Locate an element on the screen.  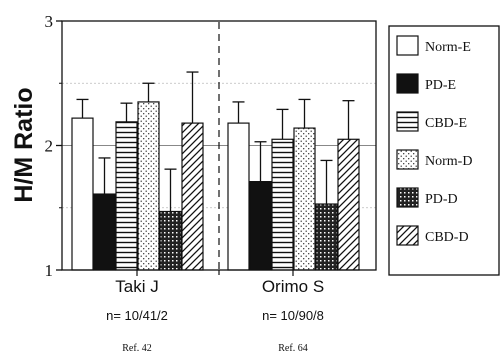
y-axis-label: H/M Ratio is located at coordinates (24, 144).